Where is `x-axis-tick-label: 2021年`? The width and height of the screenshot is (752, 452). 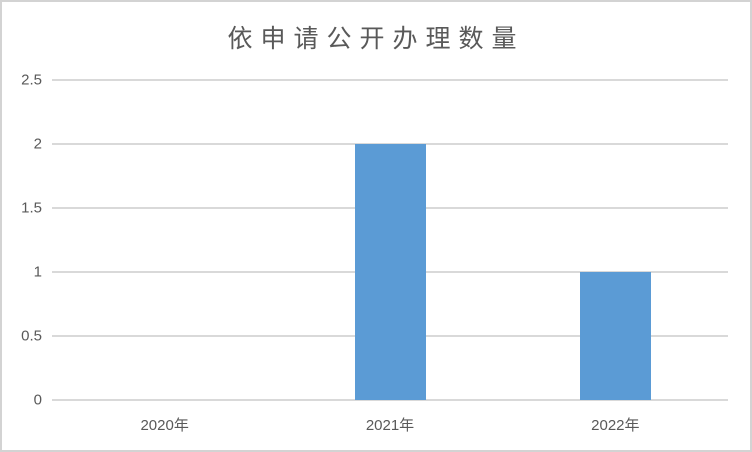
x-axis-tick-label: 2021年 is located at coordinates (390, 425).